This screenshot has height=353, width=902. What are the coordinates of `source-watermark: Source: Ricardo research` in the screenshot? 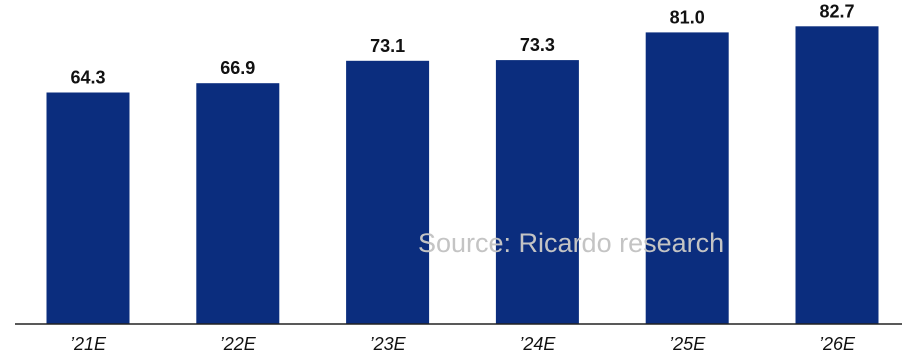 It's located at (571, 243).